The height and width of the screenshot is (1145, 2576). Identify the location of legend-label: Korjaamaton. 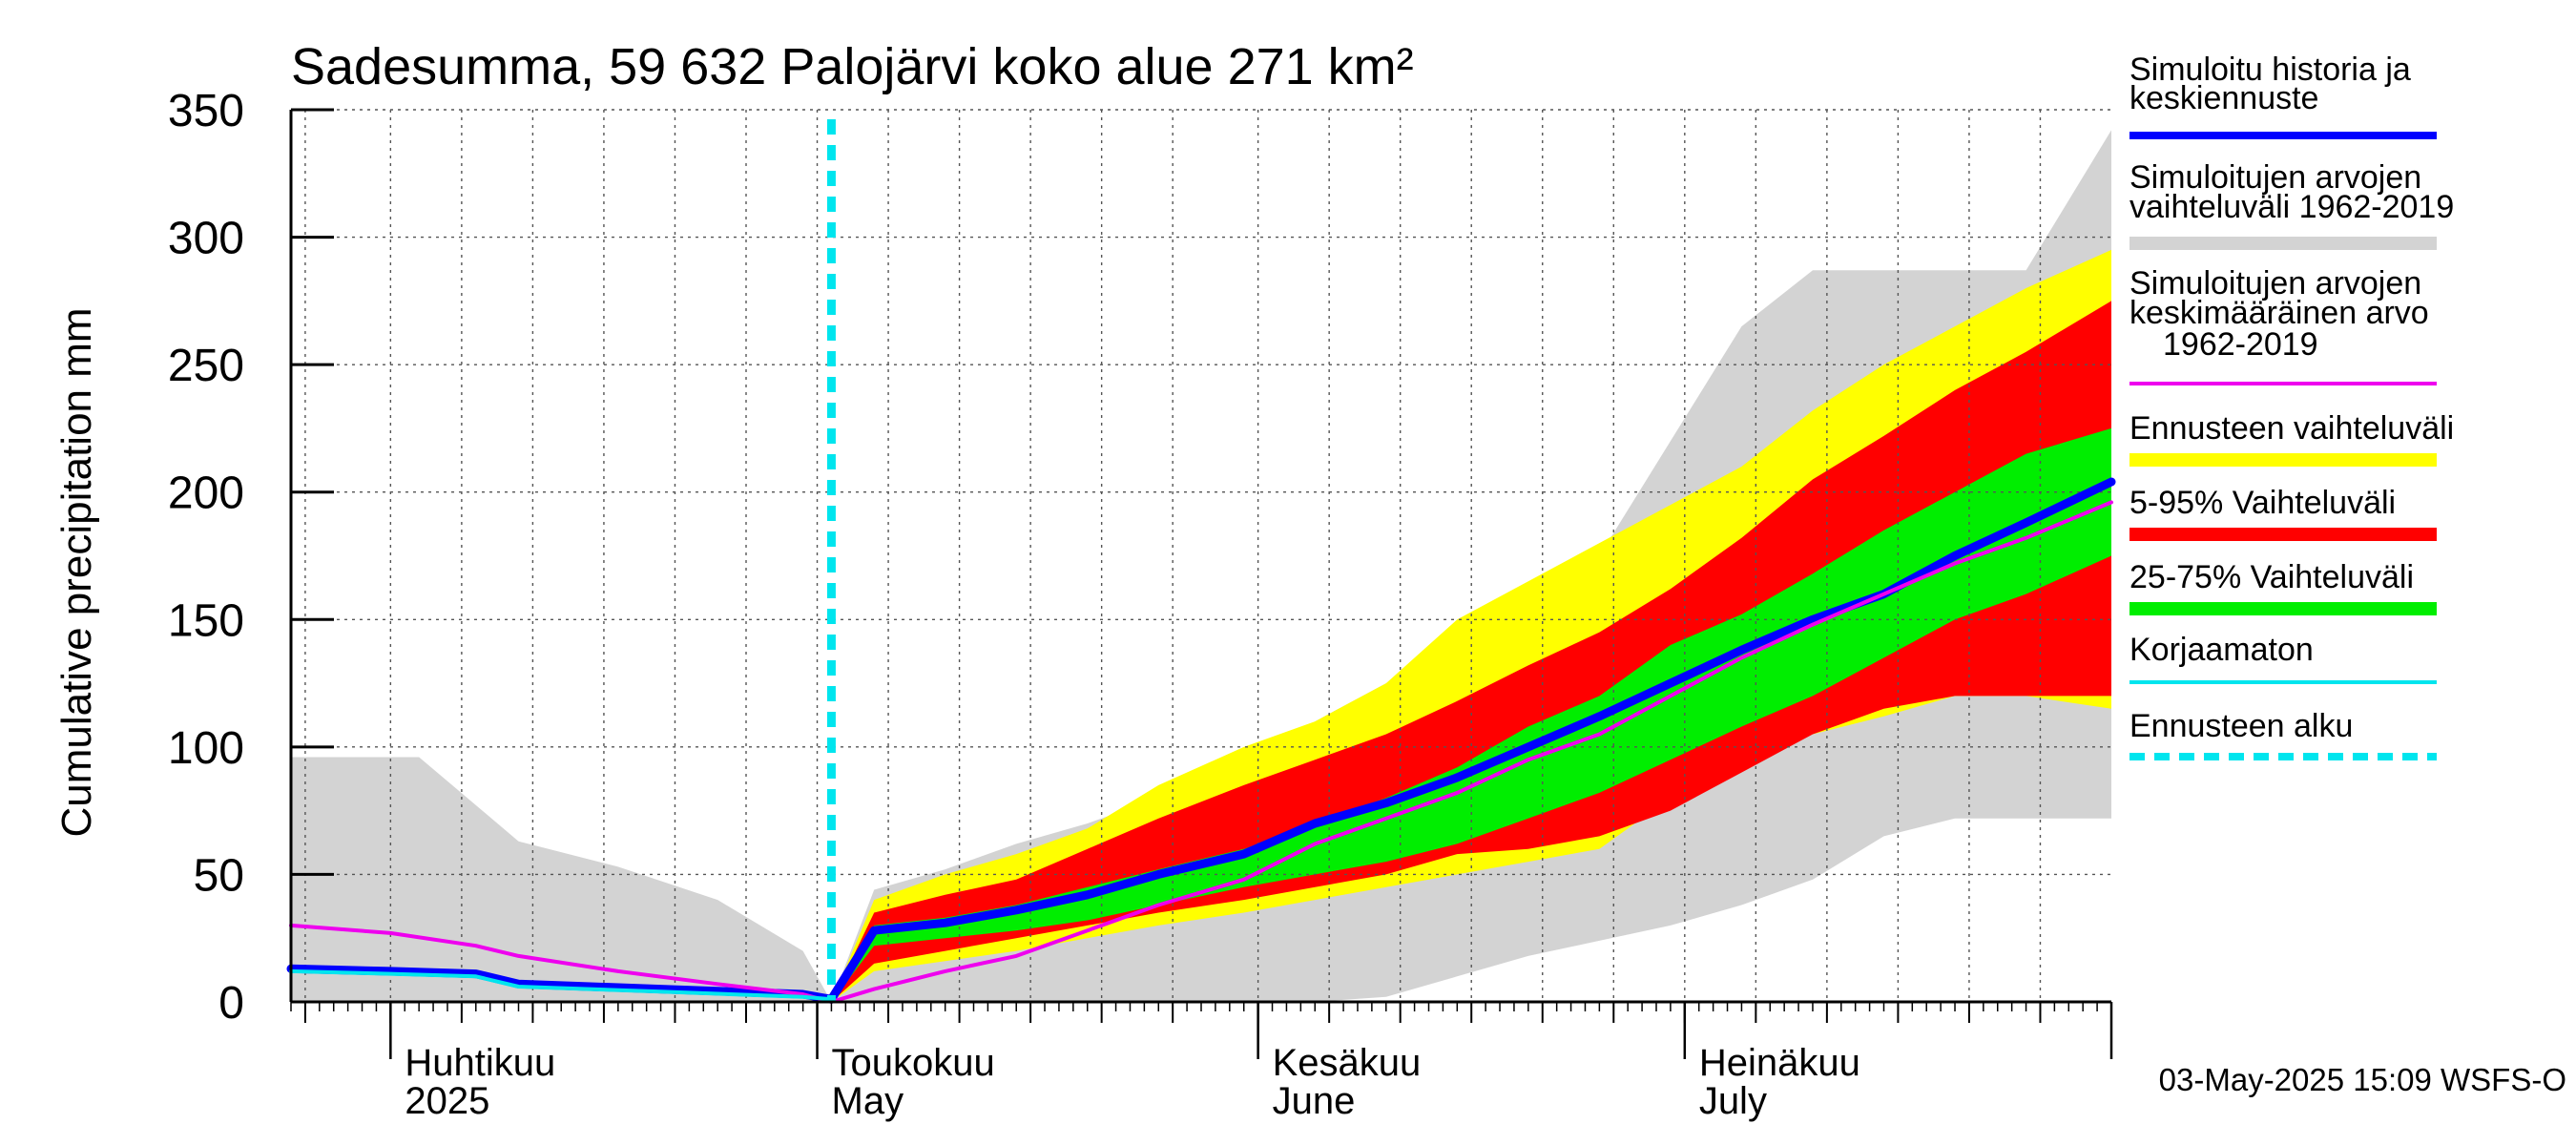
(2221, 650).